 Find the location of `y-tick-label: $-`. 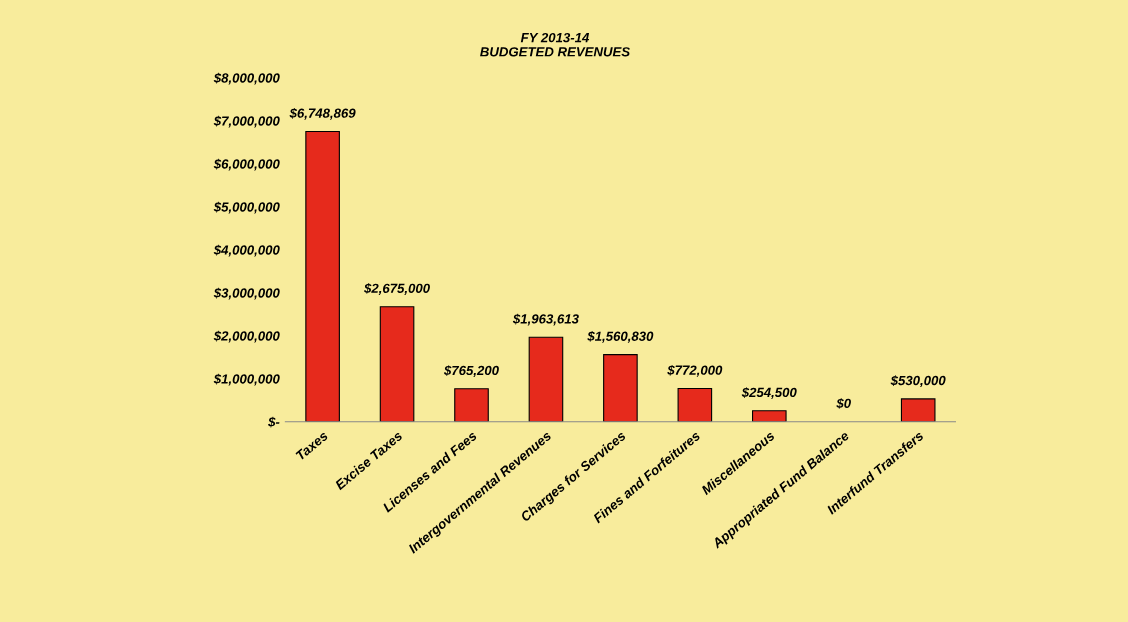

y-tick-label: $- is located at coordinates (274, 422).